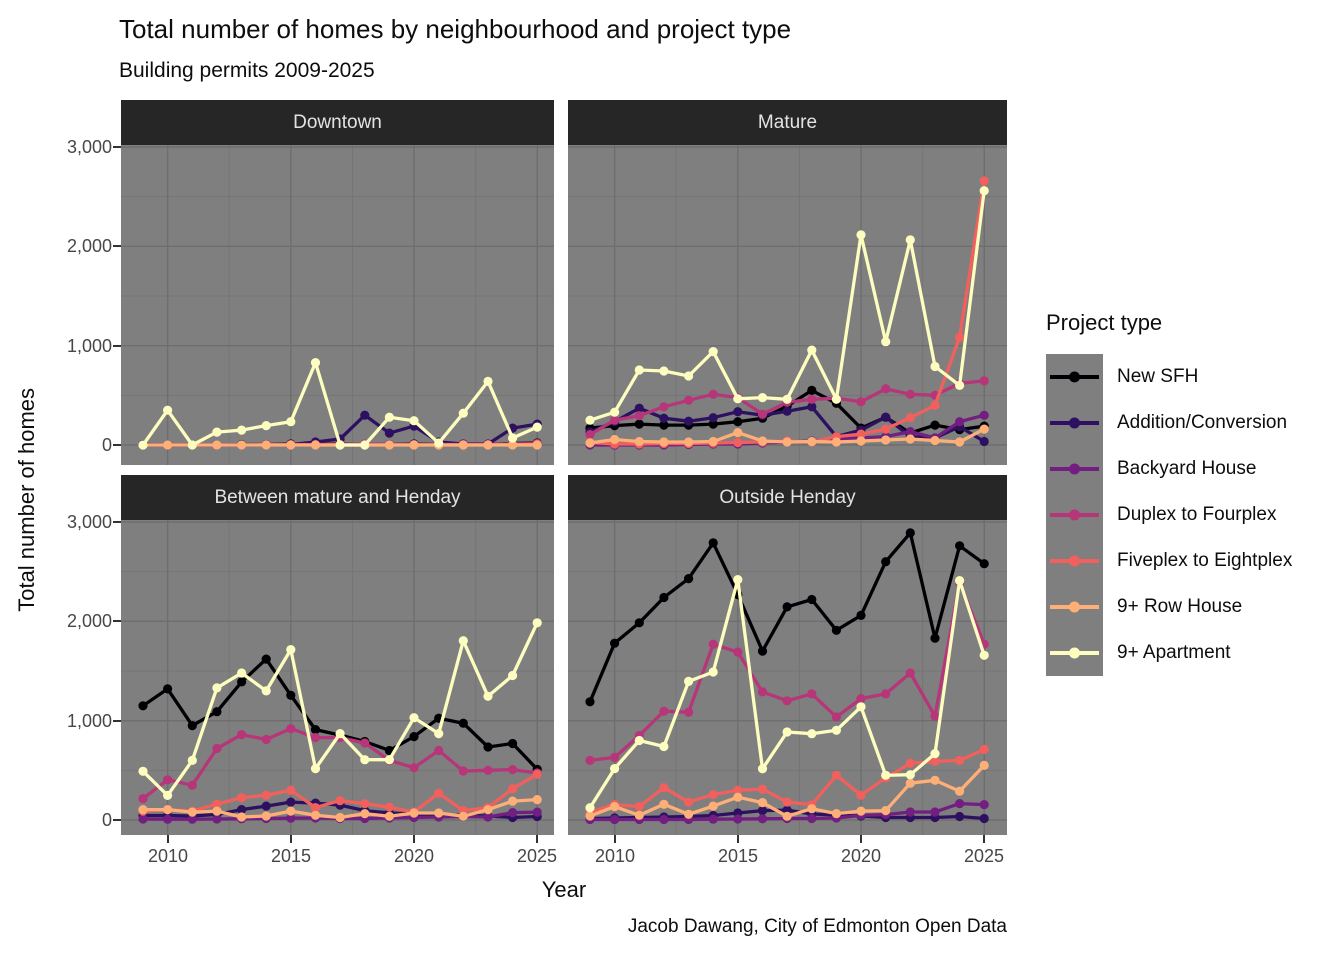  What do you see at coordinates (787, 814) in the screenshot?
I see `series-addition` at bounding box center [787, 814].